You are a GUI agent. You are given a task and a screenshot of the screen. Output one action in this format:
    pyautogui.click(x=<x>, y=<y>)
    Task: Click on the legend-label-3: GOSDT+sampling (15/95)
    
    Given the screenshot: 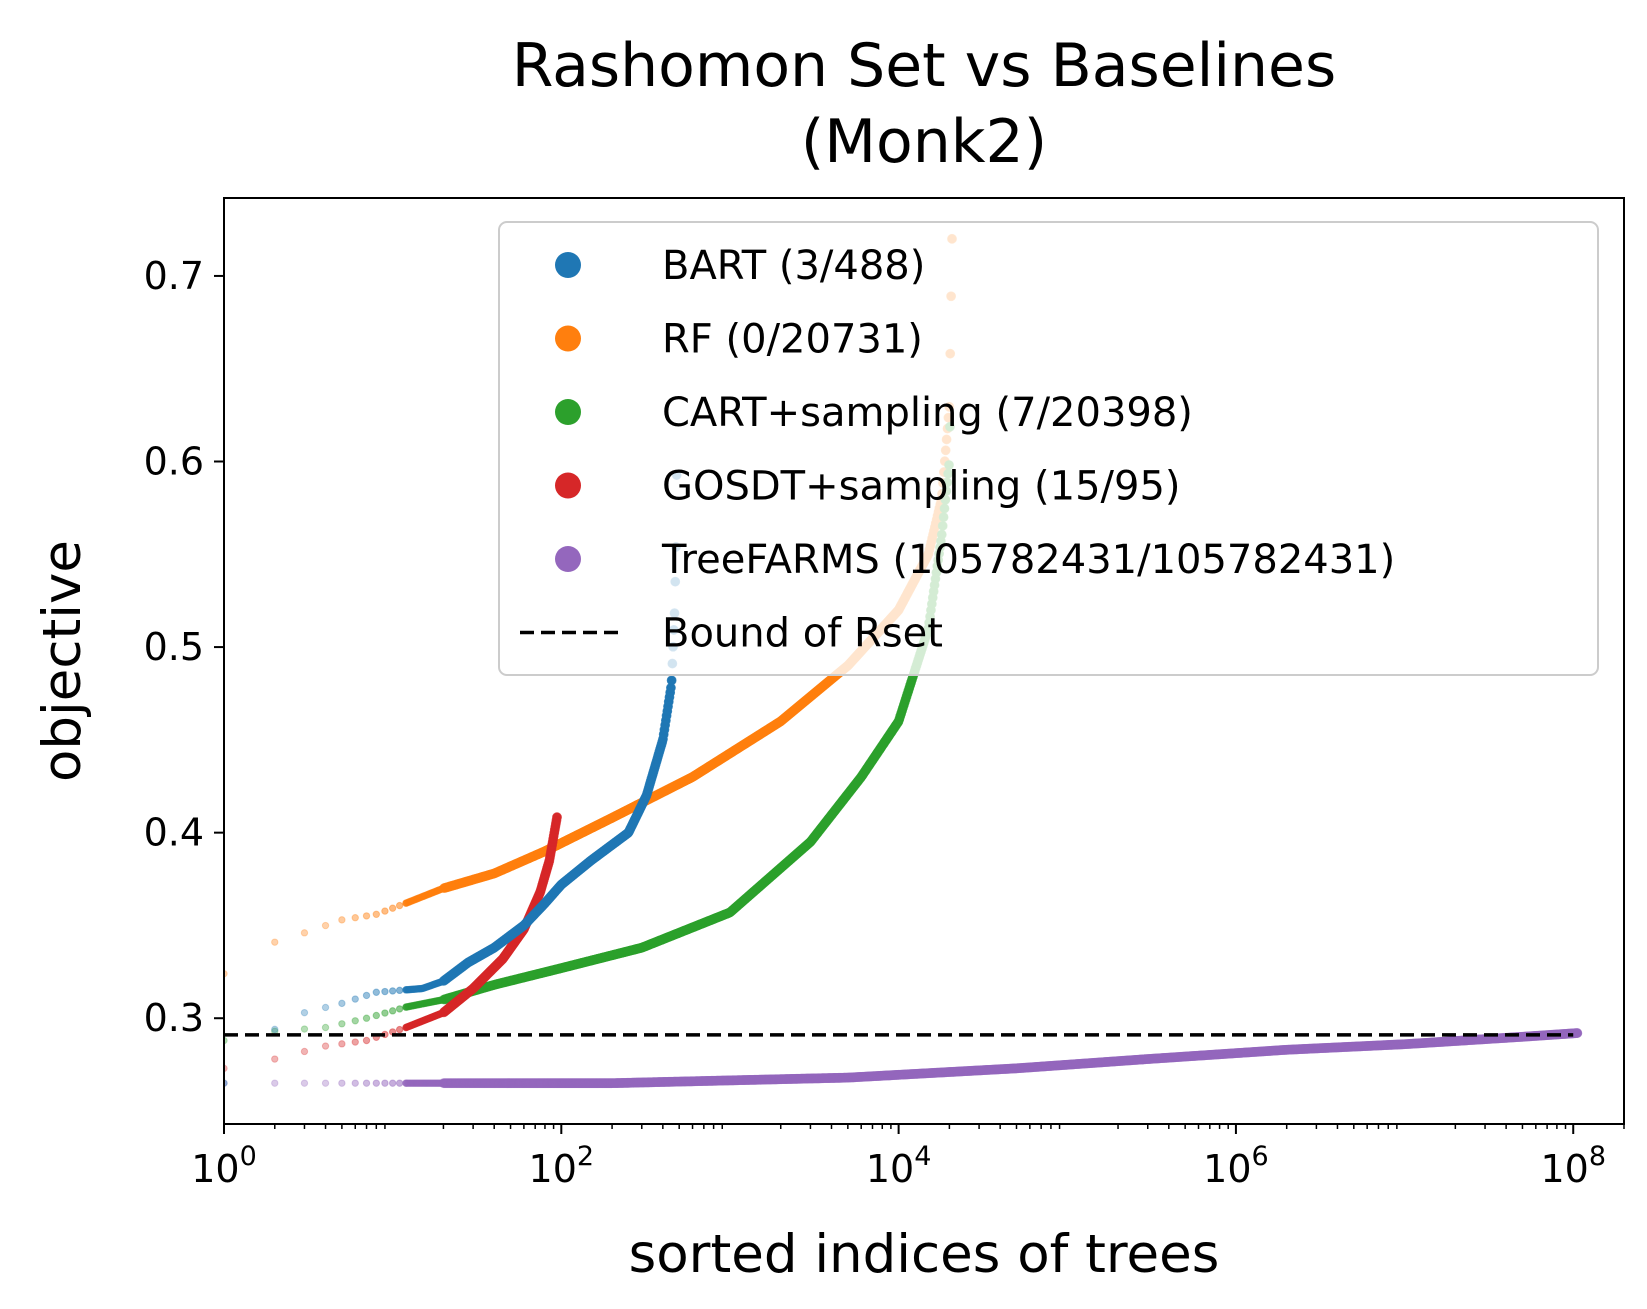 What is the action you would take?
    pyautogui.click(x=921, y=487)
    